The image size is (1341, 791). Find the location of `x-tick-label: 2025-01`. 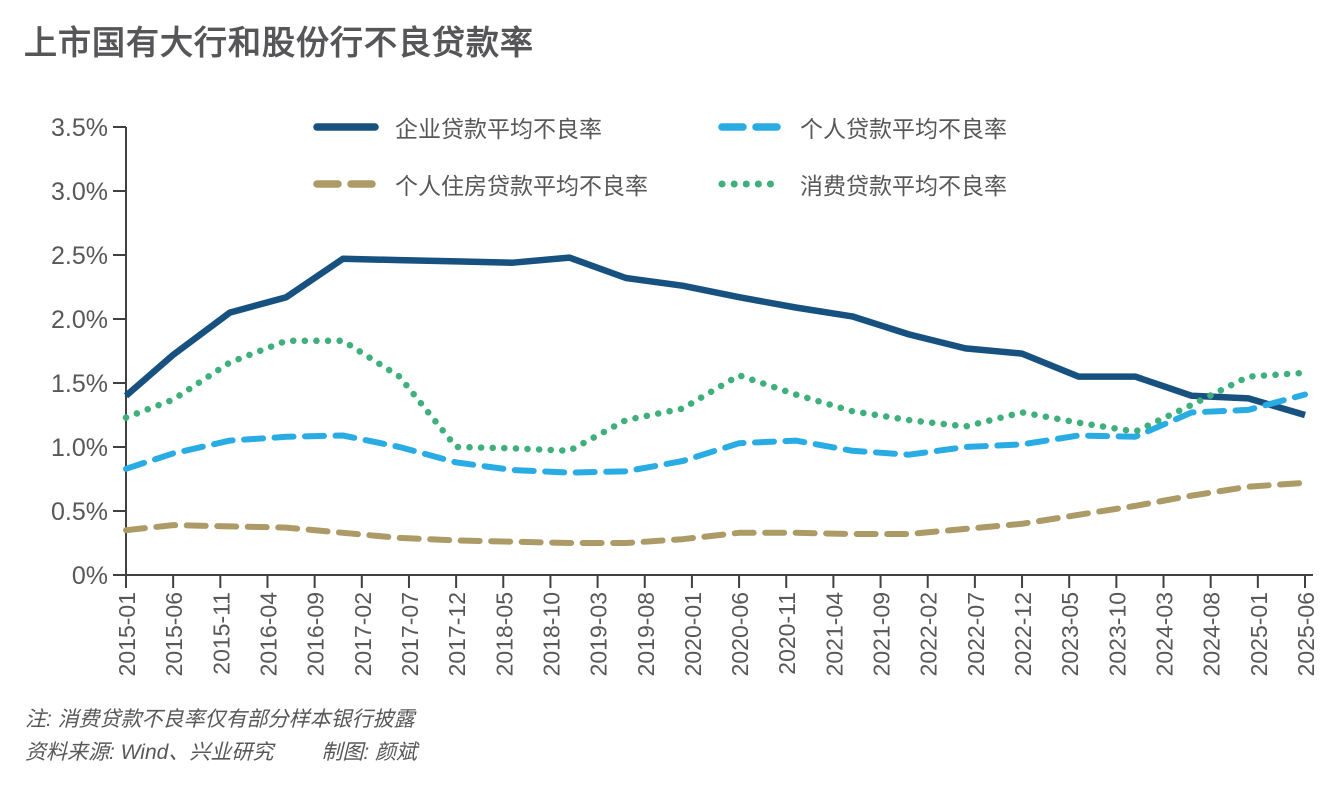

x-tick-label: 2025-01 is located at coordinates (1259, 634).